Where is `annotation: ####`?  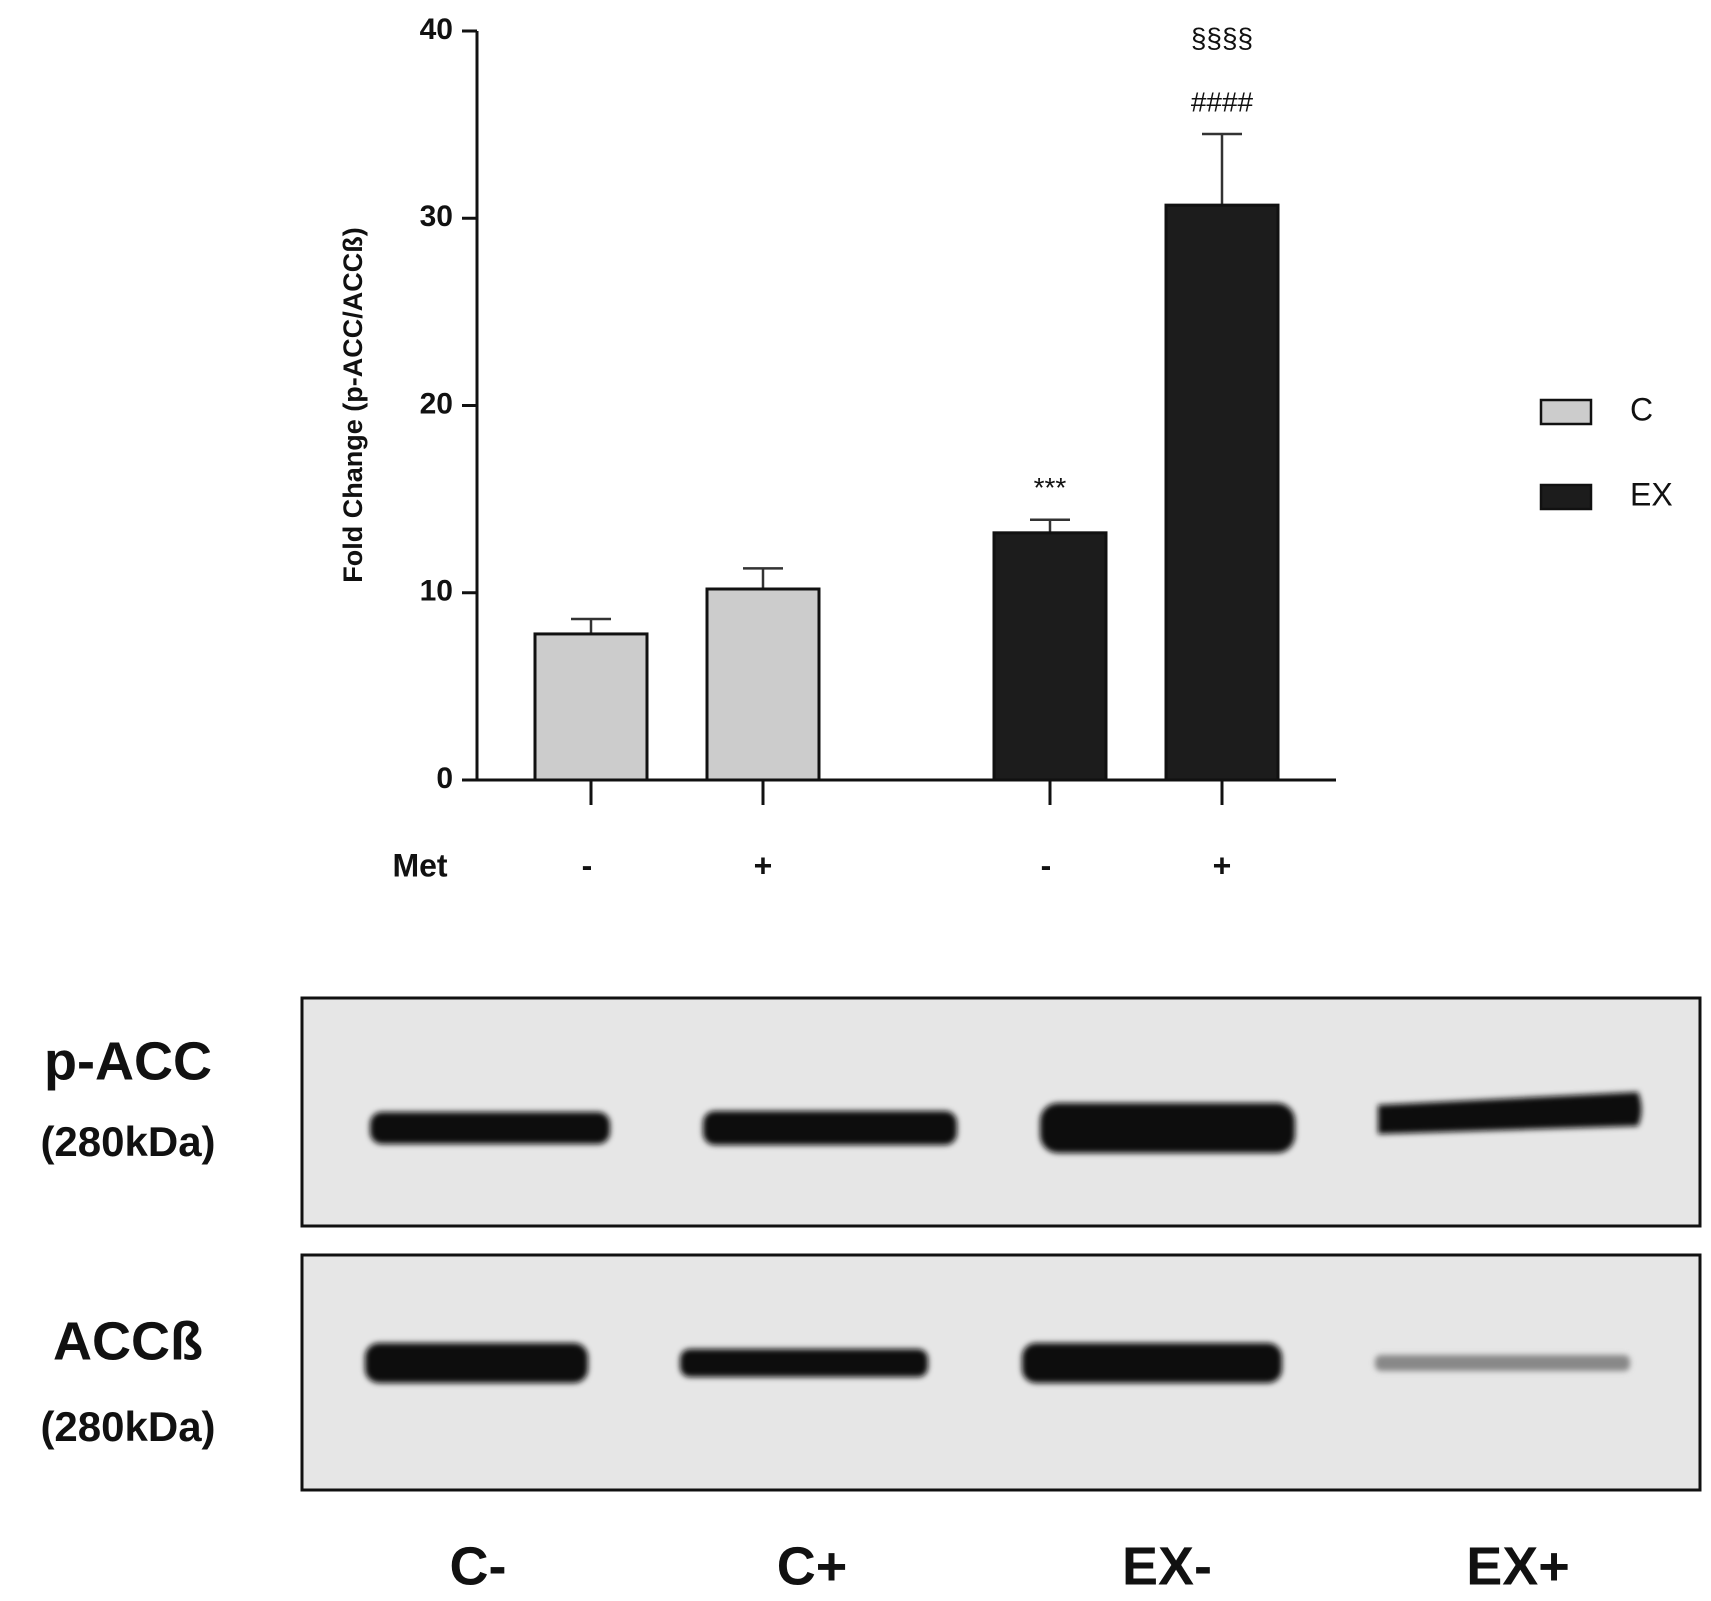
annotation: #### is located at coordinates (1222, 101).